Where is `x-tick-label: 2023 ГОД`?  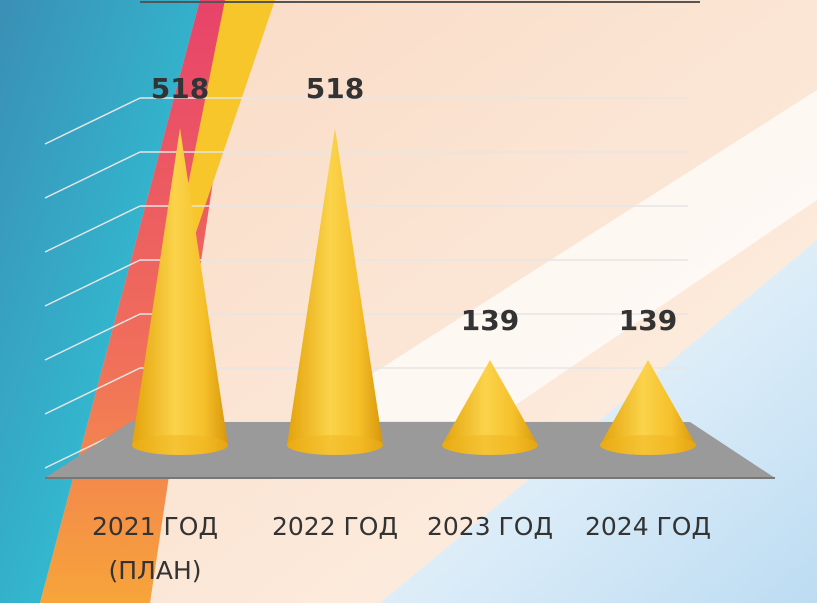
x-tick-label: 2023 ГОД is located at coordinates (490, 526).